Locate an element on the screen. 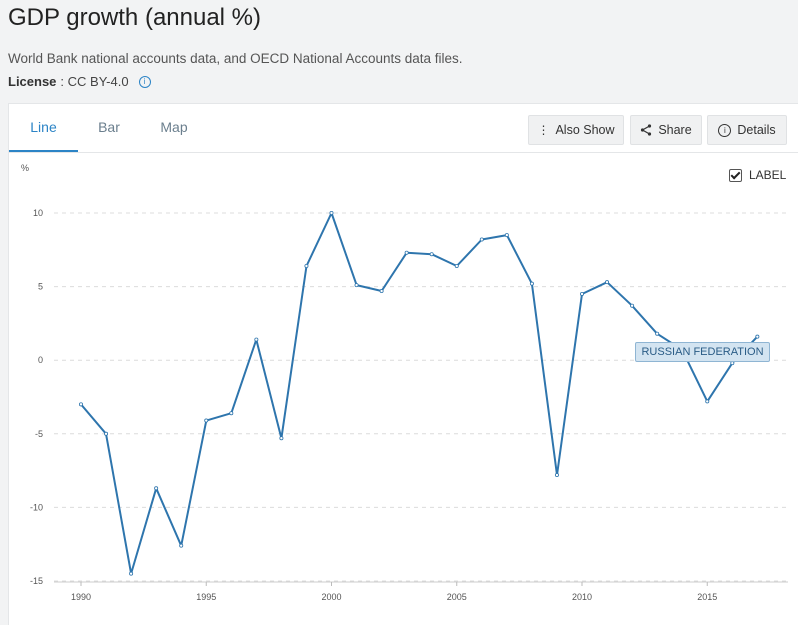  info-icon: i is located at coordinates (144, 81).